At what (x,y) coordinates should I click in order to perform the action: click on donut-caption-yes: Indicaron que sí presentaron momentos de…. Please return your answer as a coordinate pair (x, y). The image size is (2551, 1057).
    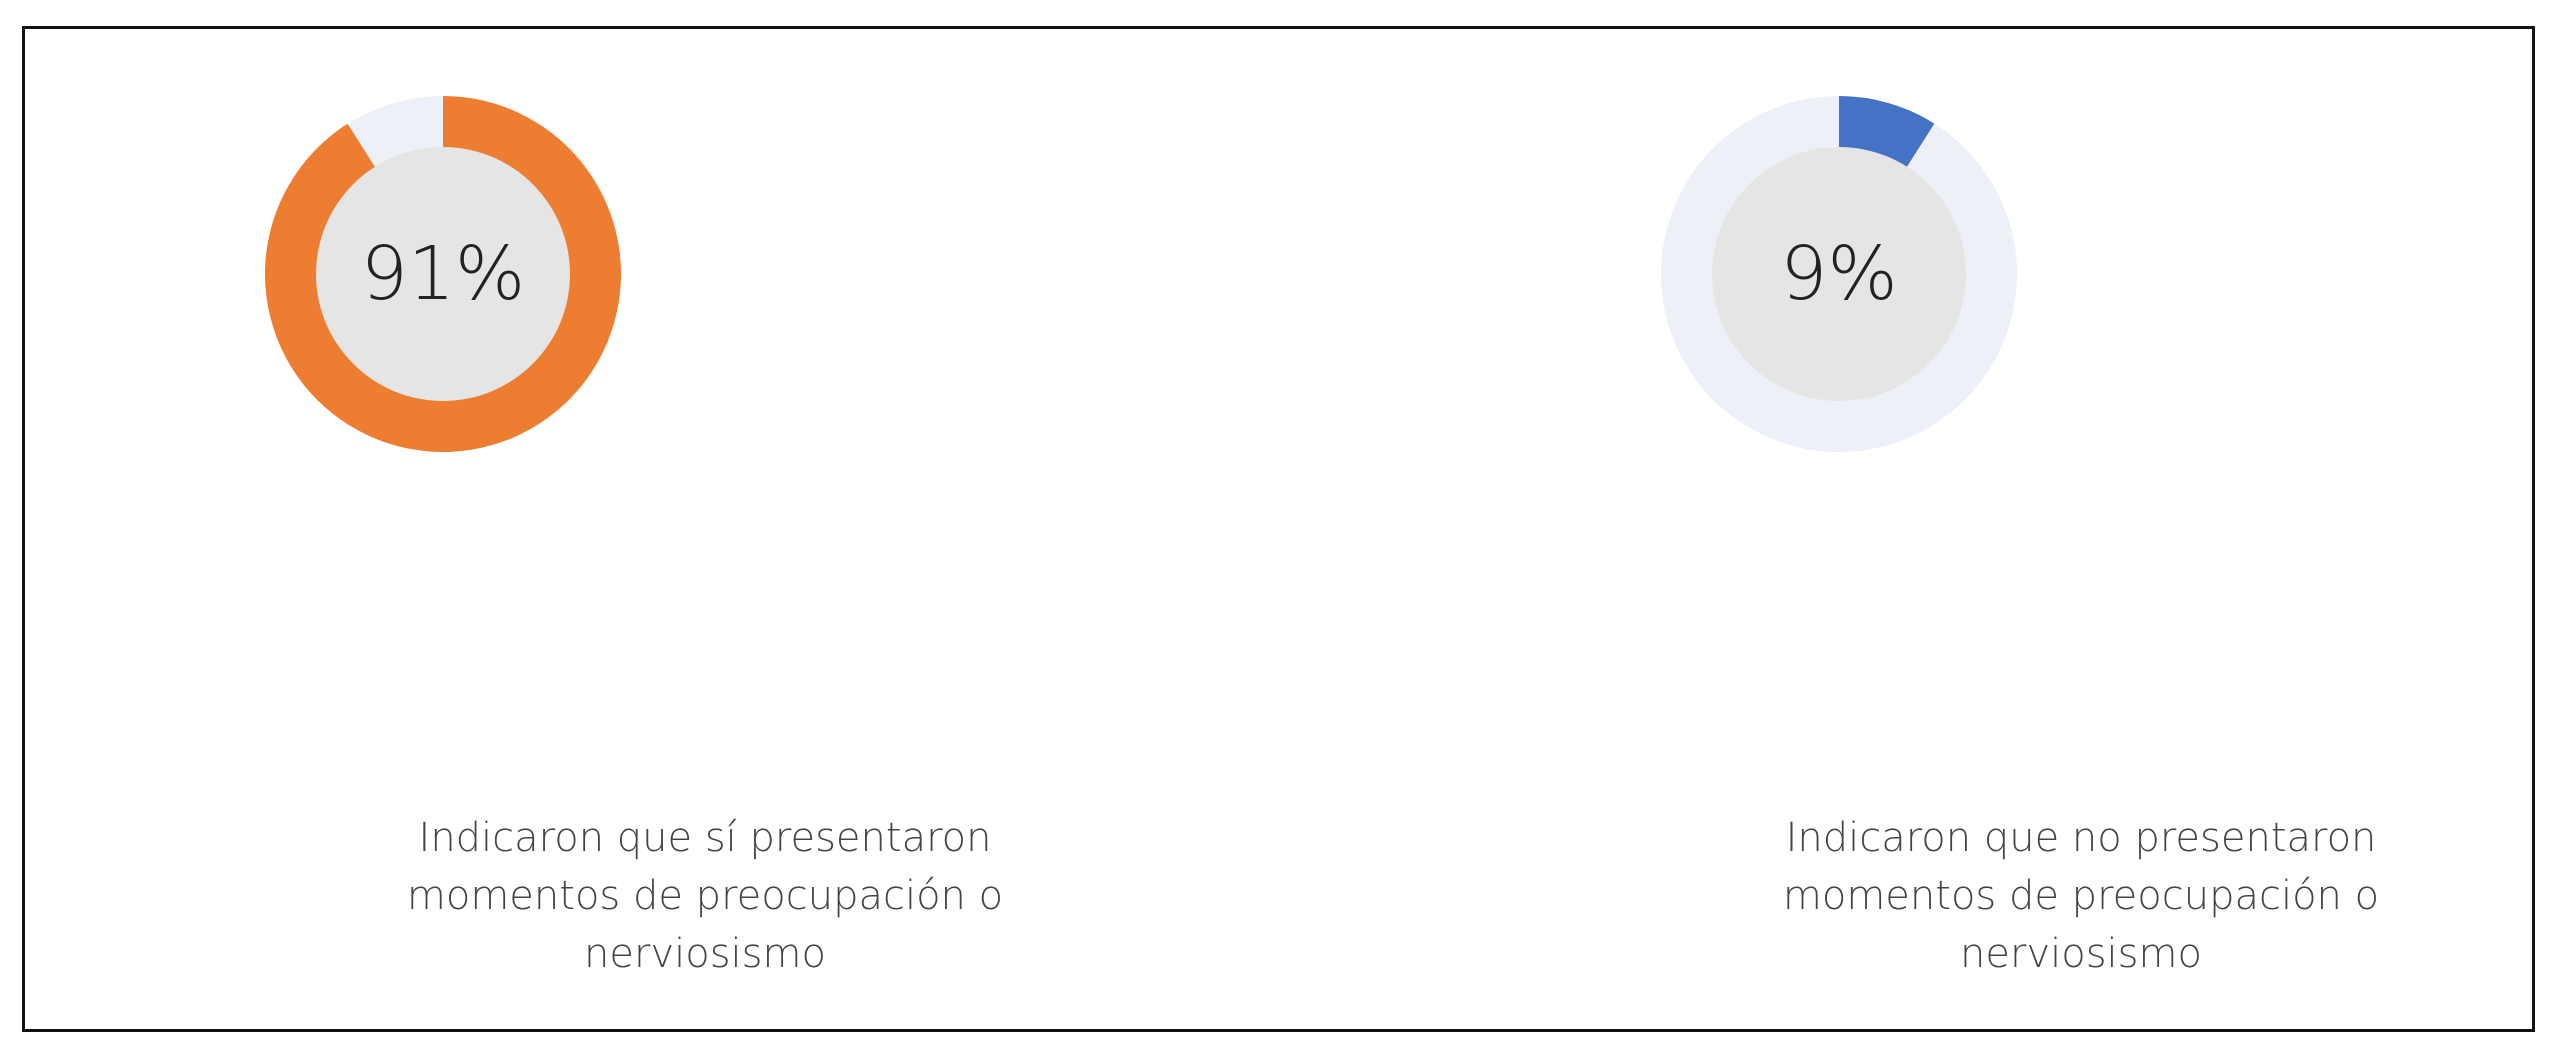
    Looking at the image, I should click on (705, 896).